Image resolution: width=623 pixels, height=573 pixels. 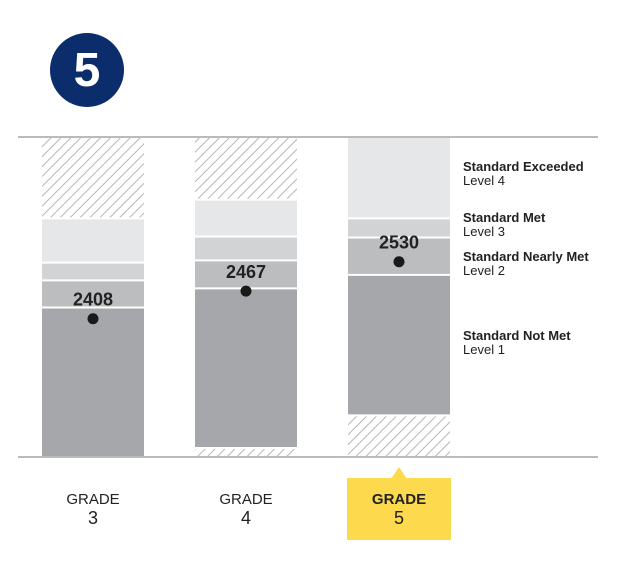 What do you see at coordinates (399, 473) in the screenshot?
I see `selected-grade-pointer` at bounding box center [399, 473].